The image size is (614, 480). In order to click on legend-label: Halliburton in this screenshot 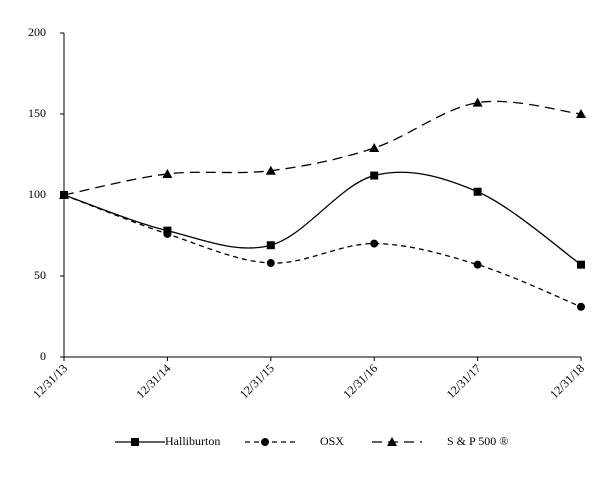, I will do `click(192, 441)`.